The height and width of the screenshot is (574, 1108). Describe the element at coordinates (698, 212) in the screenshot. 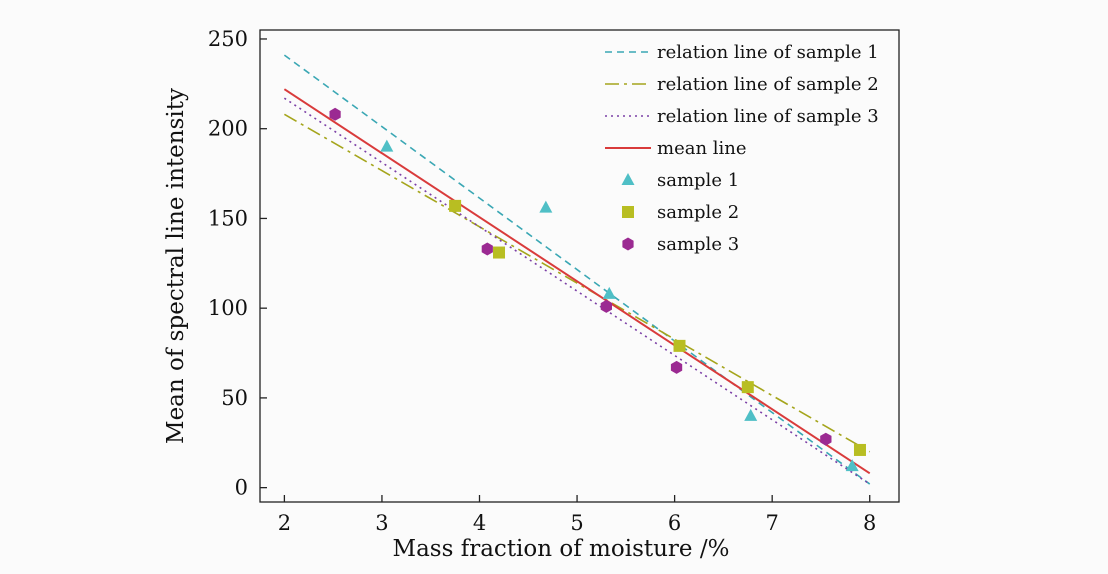

I see `legend-label: sample 2` at that location.